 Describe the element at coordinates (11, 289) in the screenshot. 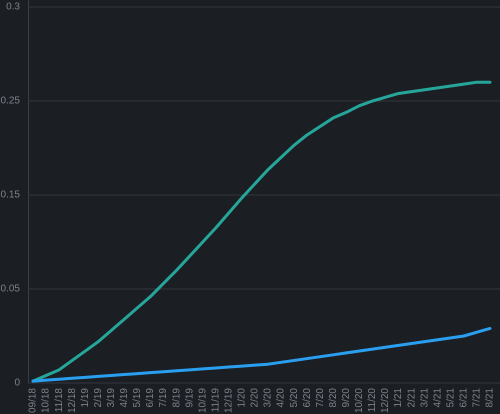

I see `y-tick-label: 0.05` at that location.